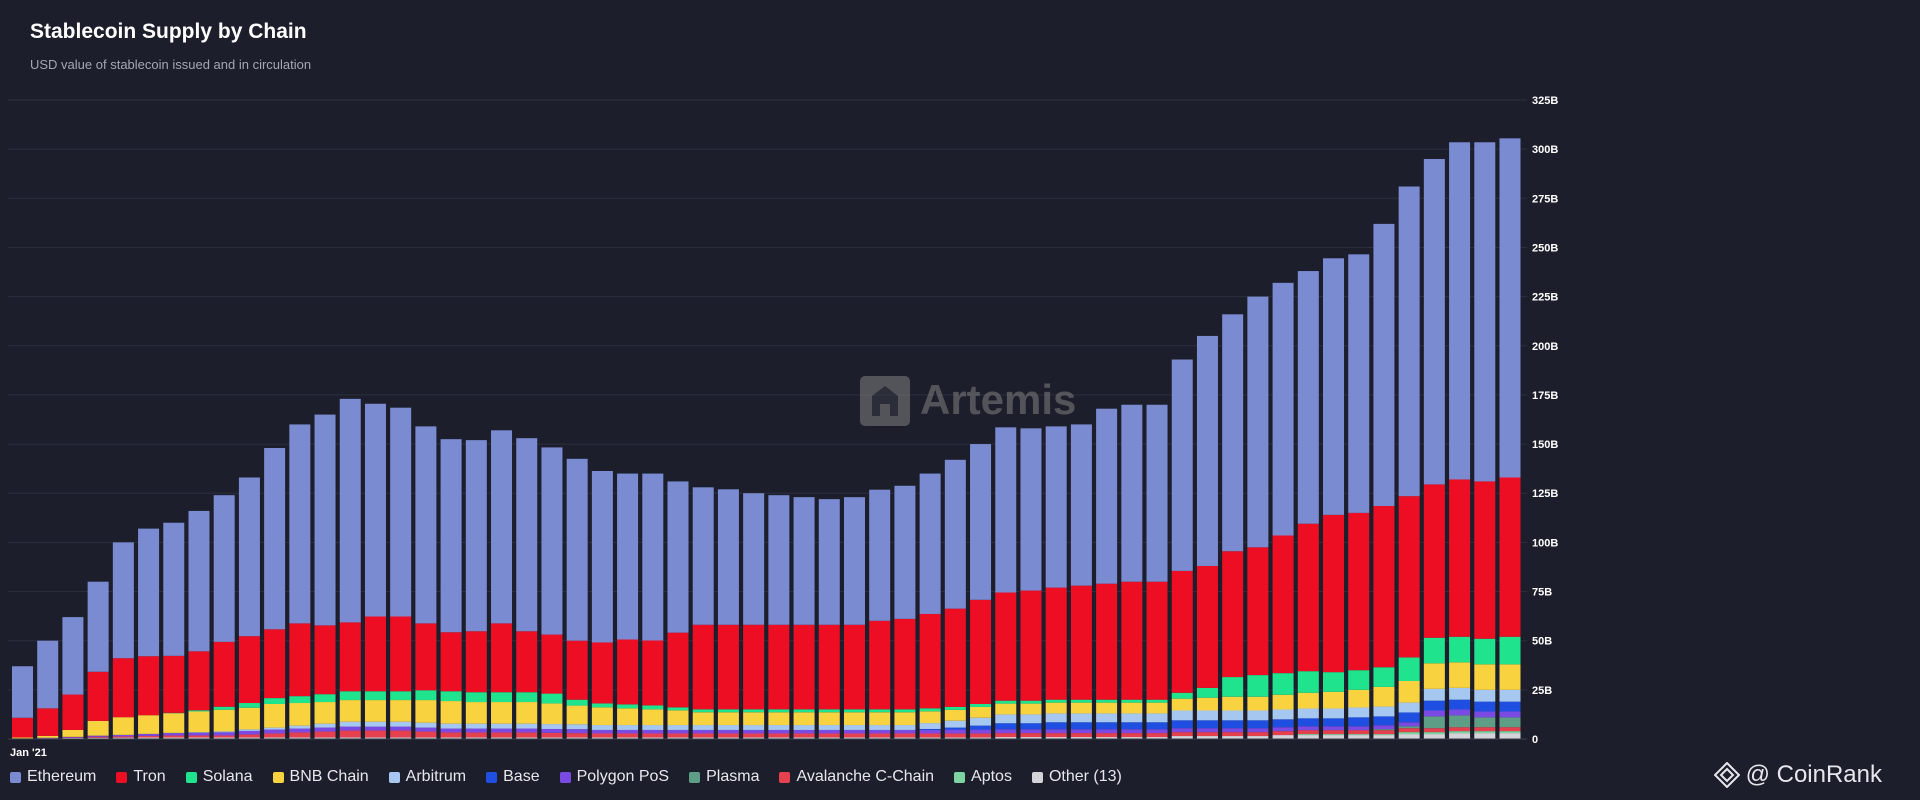 The height and width of the screenshot is (800, 1920). Describe the element at coordinates (53, 777) in the screenshot. I see `legend-item-ethereum: Ethereum` at that location.